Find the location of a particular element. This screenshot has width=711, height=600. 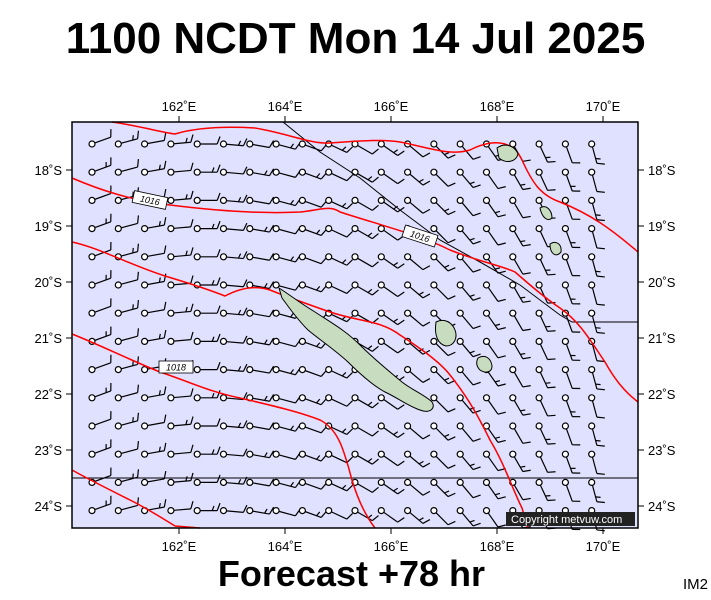

forecast-label: Forecast +78 hr is located at coordinates (355, 574).